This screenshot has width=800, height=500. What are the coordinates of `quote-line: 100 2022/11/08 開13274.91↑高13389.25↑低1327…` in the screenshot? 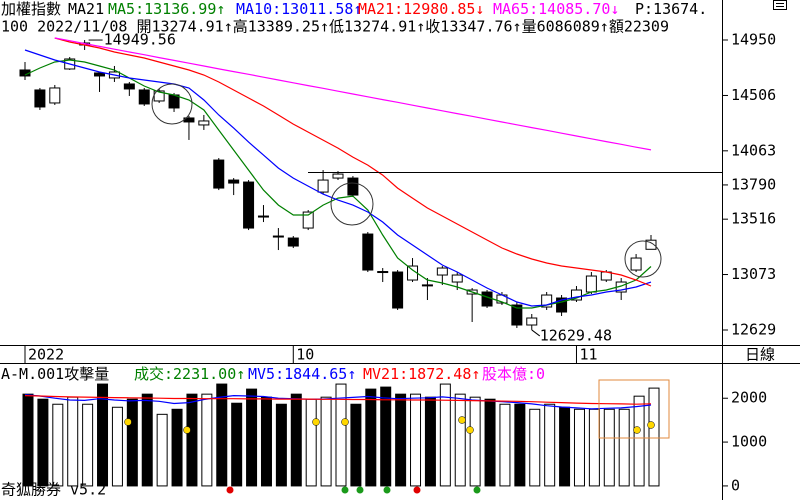 It's located at (335, 27).